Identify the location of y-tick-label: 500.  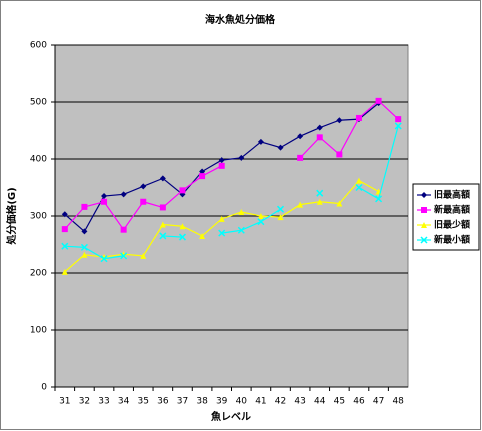
(38, 103).